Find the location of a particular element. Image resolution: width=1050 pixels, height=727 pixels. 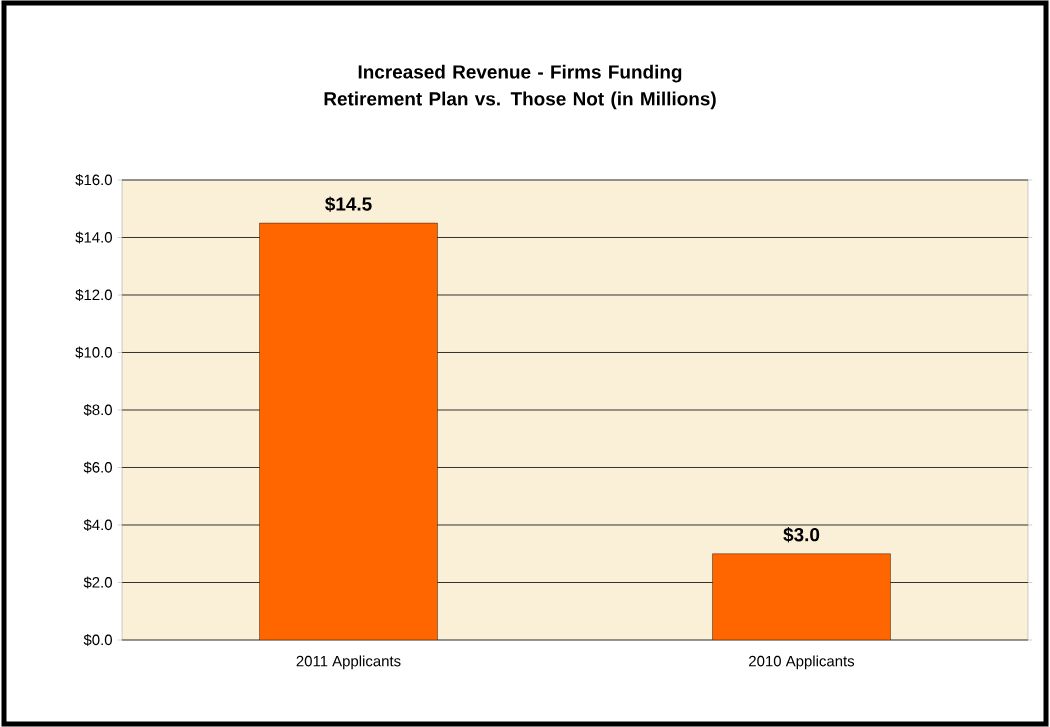

y-tick-label: $2.0 is located at coordinates (97, 582).